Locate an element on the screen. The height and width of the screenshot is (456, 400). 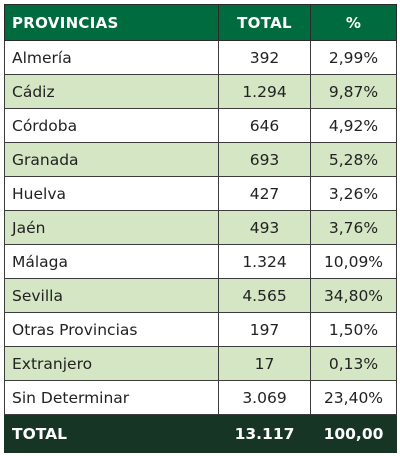
province-percent: 3,26% is located at coordinates (353, 193).